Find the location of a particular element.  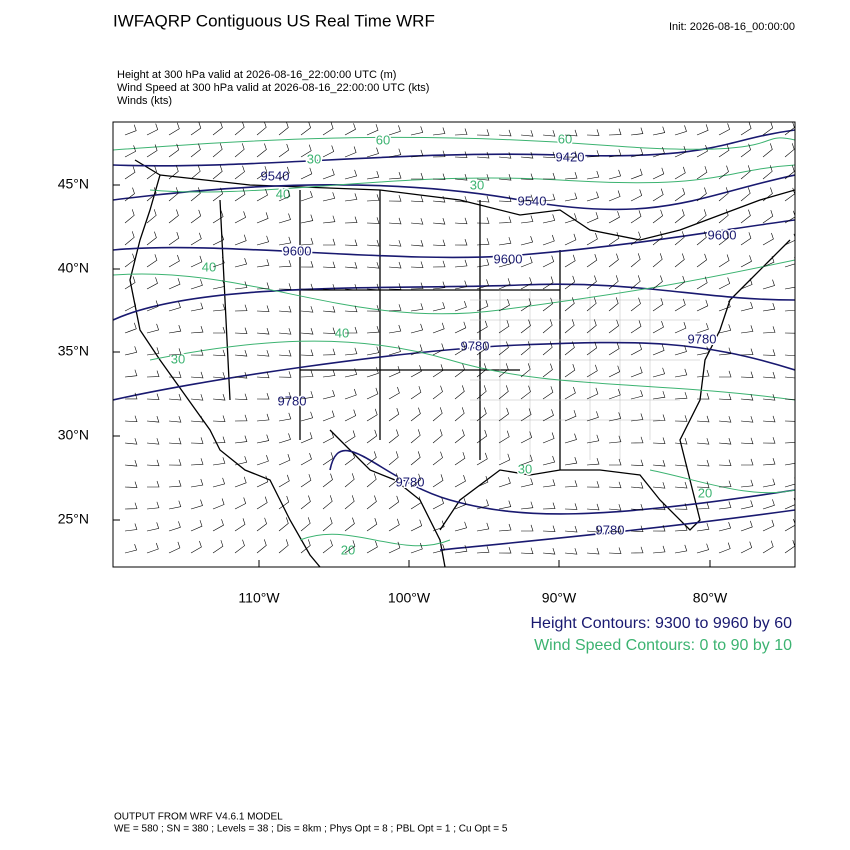

wind-contour-label: 40 is located at coordinates (209, 266).